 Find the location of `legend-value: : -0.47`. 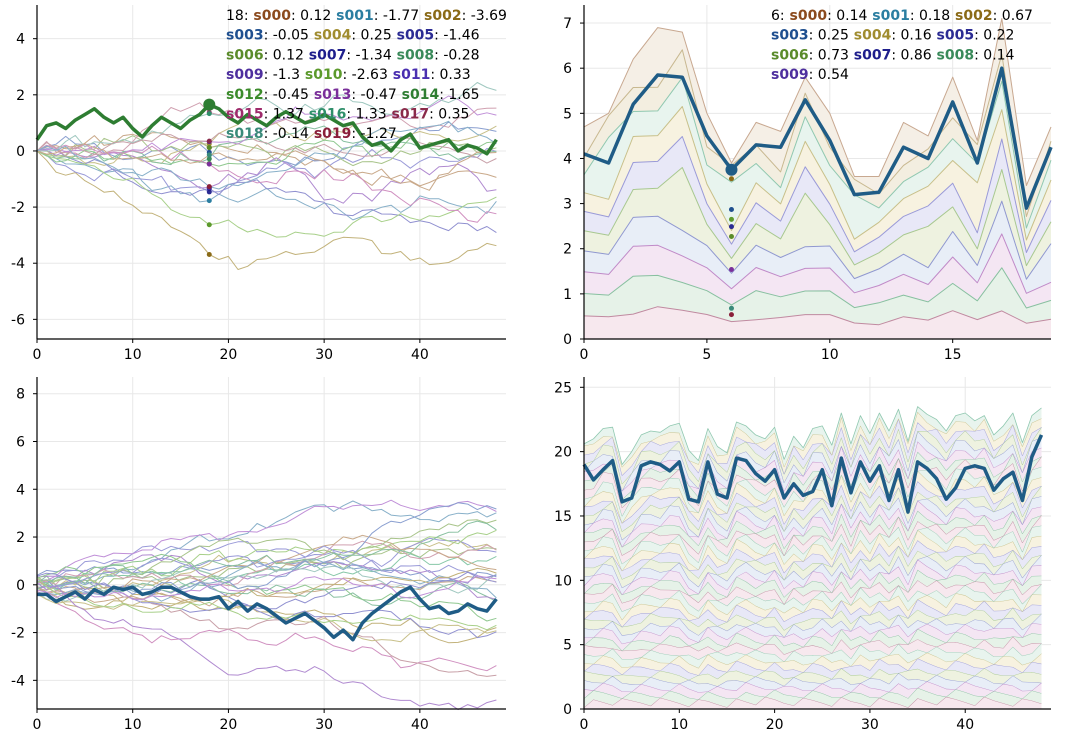

legend-value: : -0.47 is located at coordinates (373, 95).